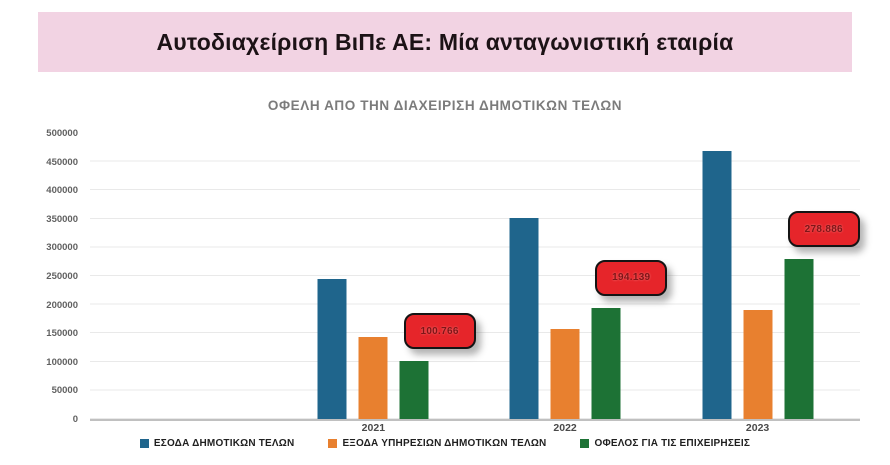 This screenshot has height=465, width=890. I want to click on legend-item-benefit: ΟΦΕΛΟΣ ΓΙΑ ΤΙΣ ΕΠΙΧΕΙΡΗΣΕΙΣ, so click(665, 443).